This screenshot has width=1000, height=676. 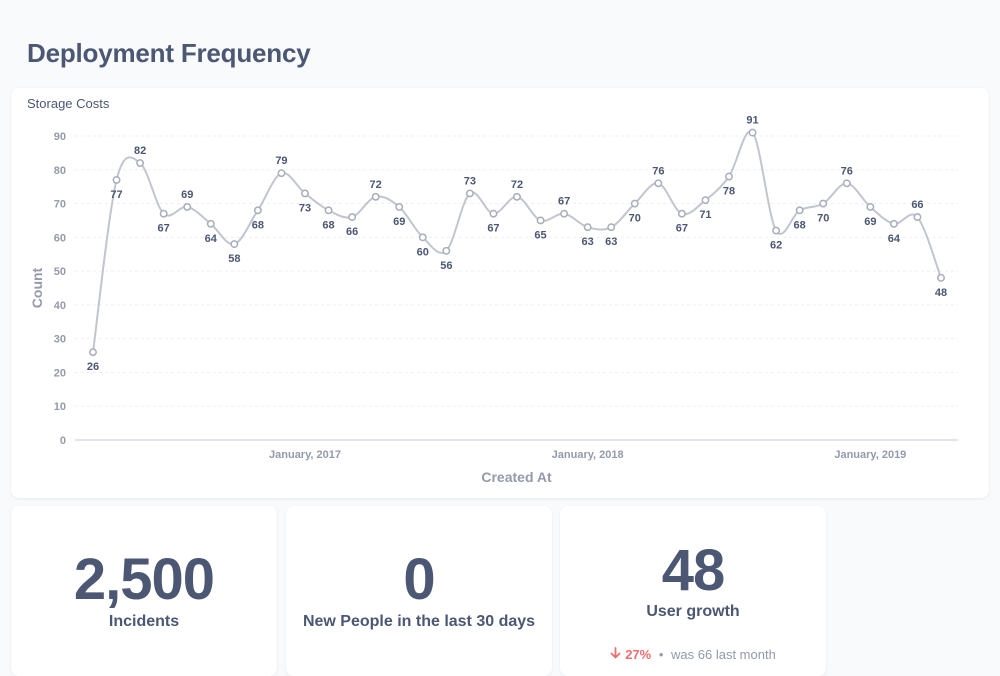 I want to click on arrow-down-icon, so click(x=615, y=654).